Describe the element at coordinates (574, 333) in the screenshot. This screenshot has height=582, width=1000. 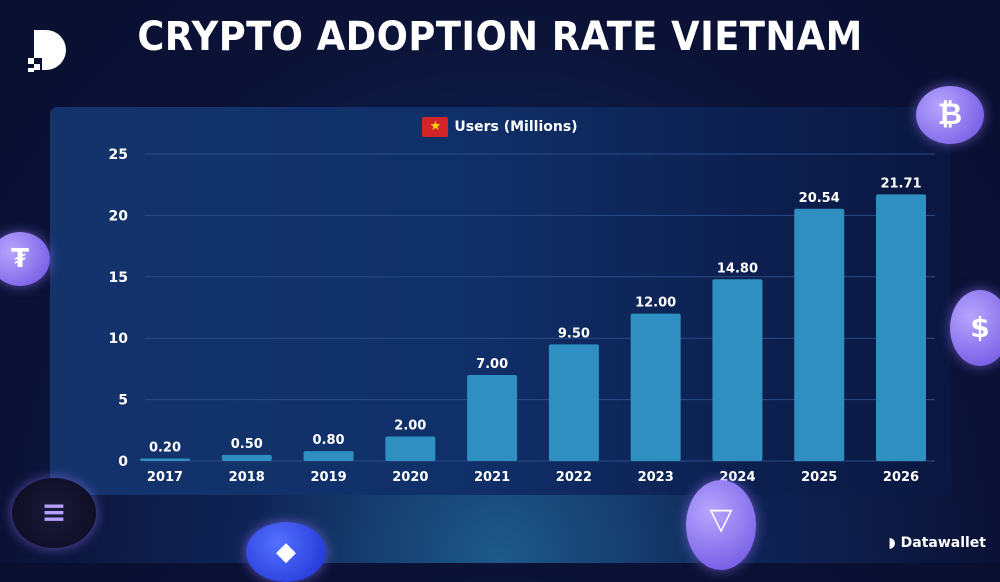
I see `data-label: 9.50` at that location.